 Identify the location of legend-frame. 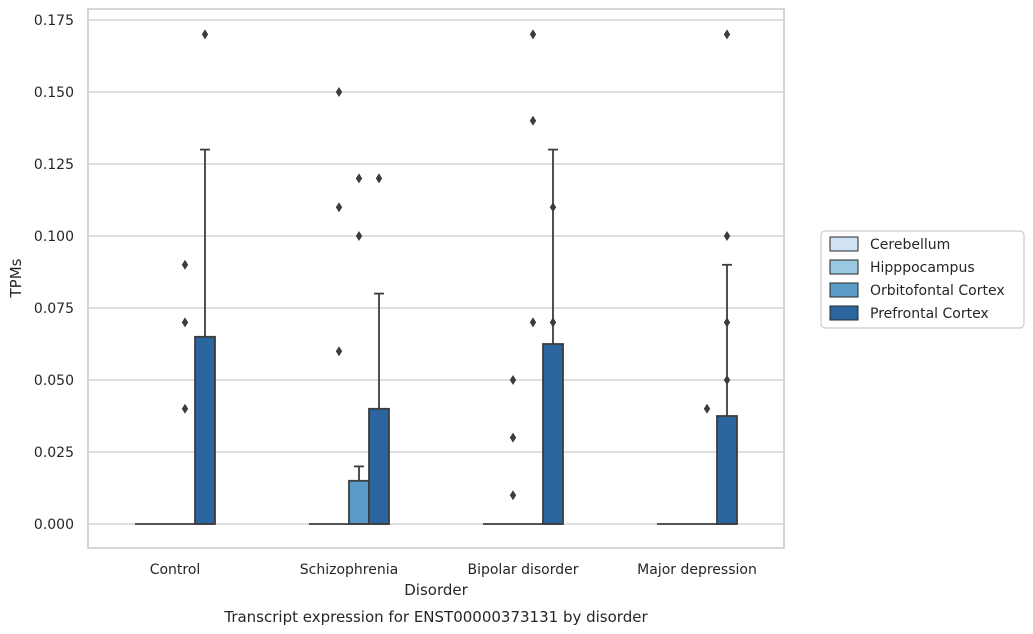
(922, 279).